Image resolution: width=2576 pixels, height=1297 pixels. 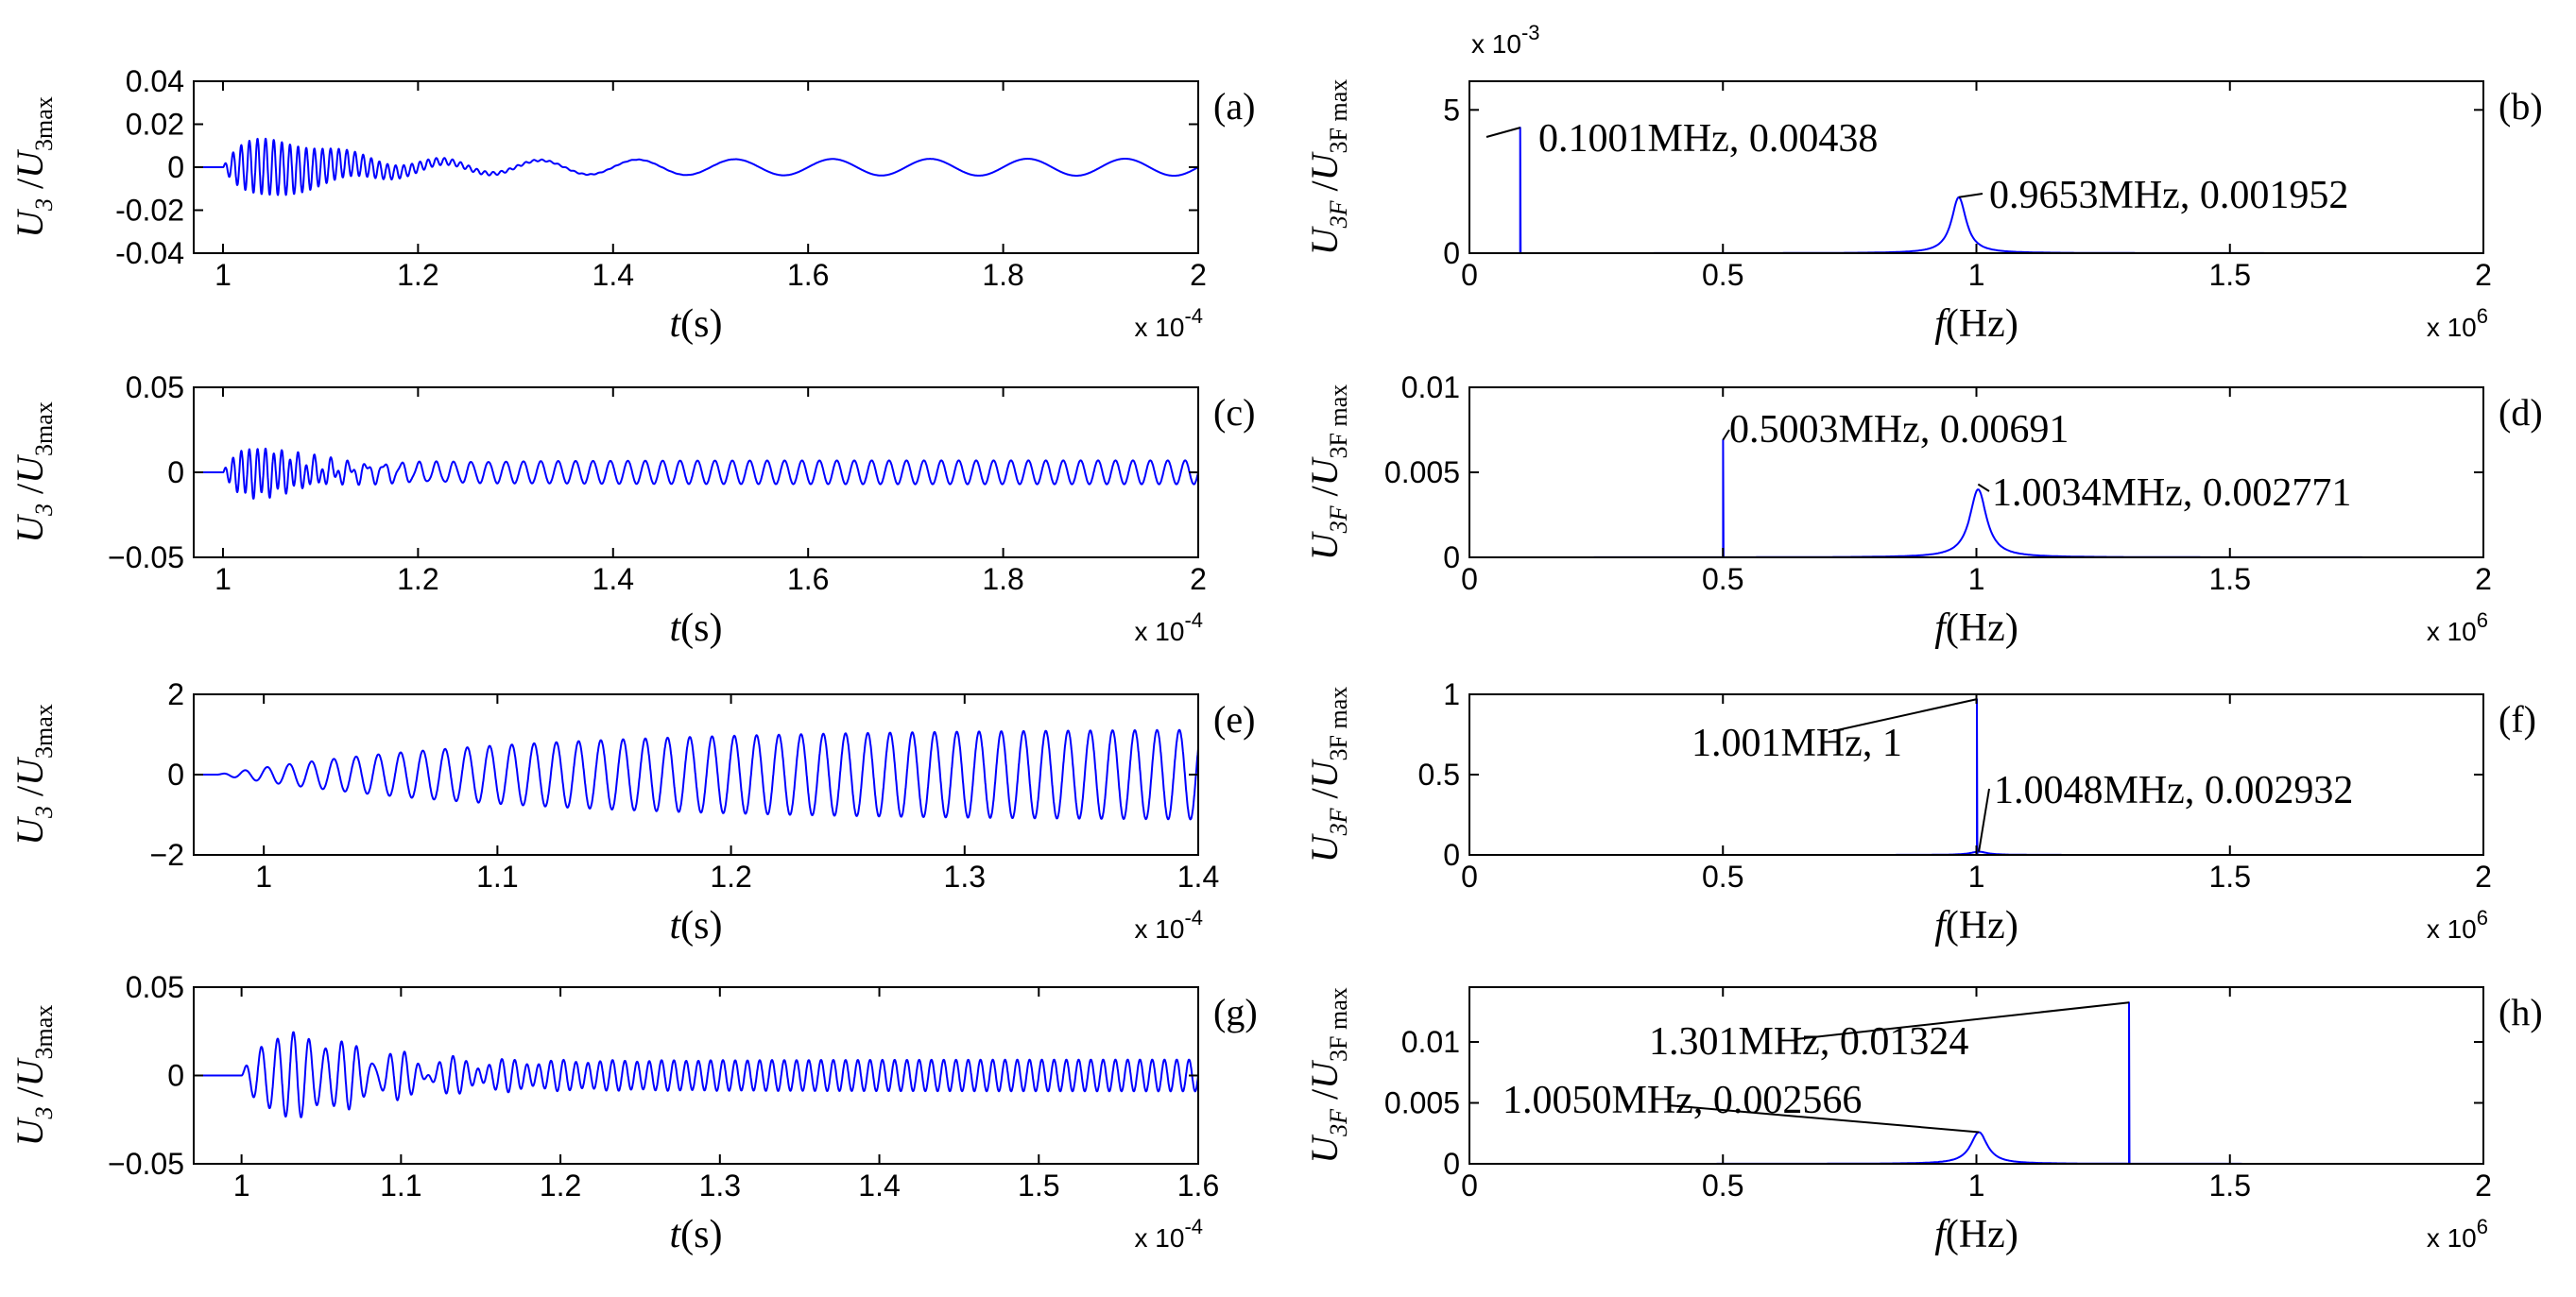 I want to click on x-tick-label-c: 1.8, so click(x=1002, y=579).